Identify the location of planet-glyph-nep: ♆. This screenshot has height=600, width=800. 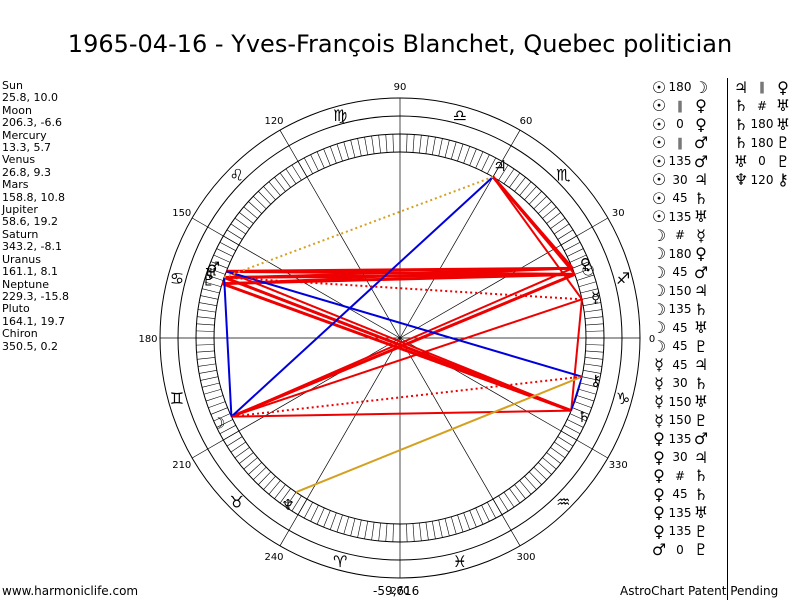
(287, 505).